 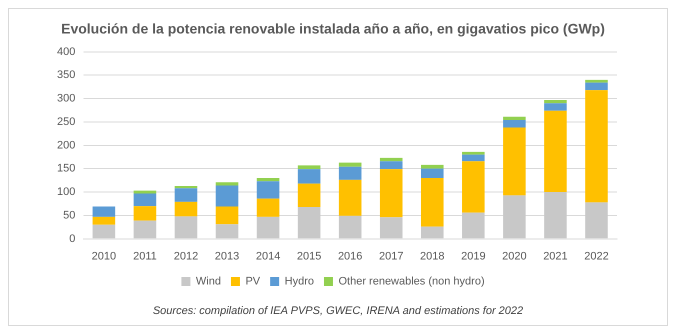 What do you see at coordinates (66, 52) in the screenshot?
I see `y-tick-label: 400` at bounding box center [66, 52].